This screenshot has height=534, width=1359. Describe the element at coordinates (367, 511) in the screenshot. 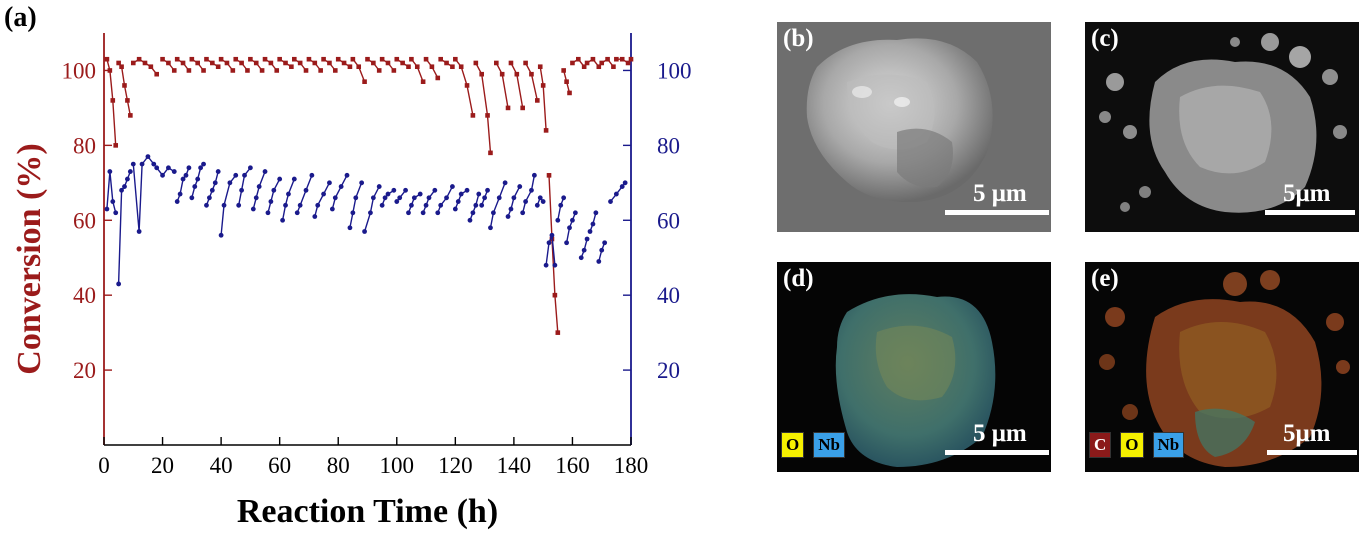

I see `x-axis-title: Reaction Time (h)` at that location.